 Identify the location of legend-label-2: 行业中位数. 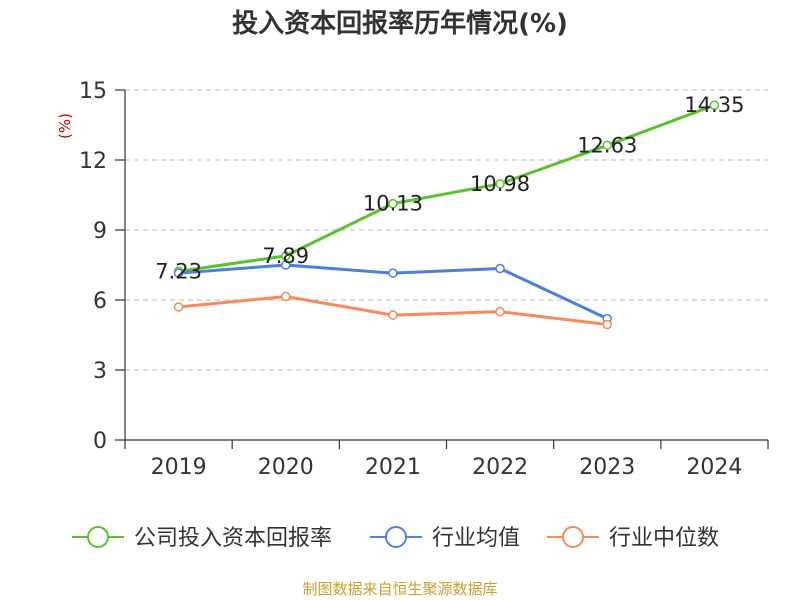
(664, 538).